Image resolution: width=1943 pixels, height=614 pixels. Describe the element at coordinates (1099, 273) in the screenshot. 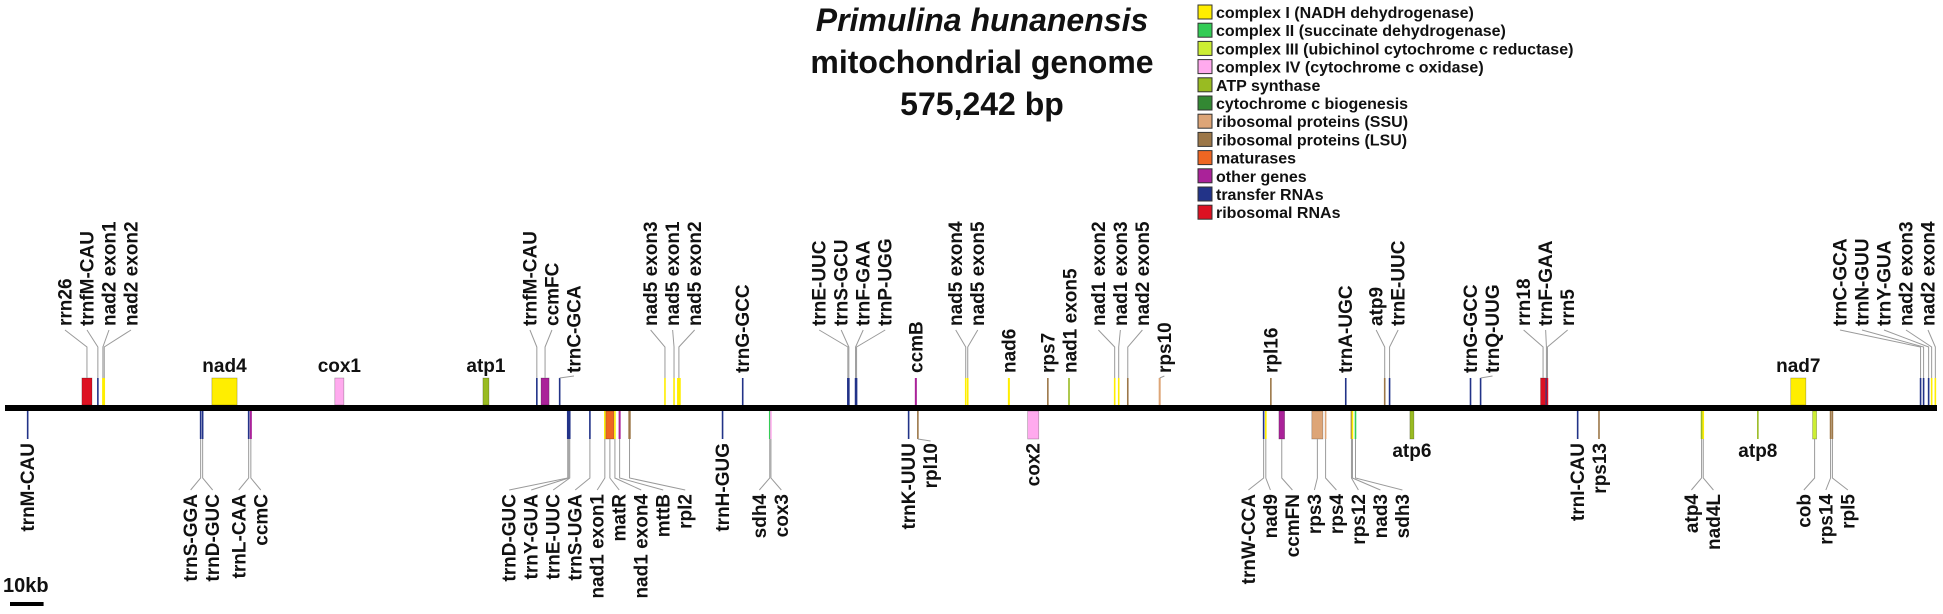

I see `gene-label: nad1 exon2` at that location.